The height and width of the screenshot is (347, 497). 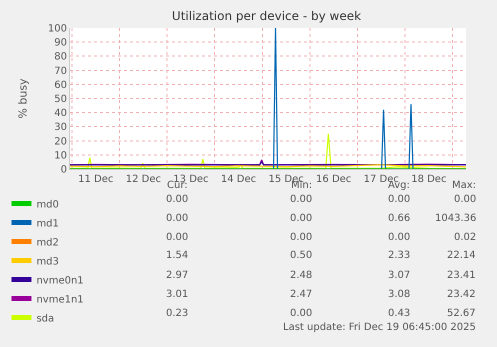 I want to click on legend-label: md1, so click(x=47, y=224).